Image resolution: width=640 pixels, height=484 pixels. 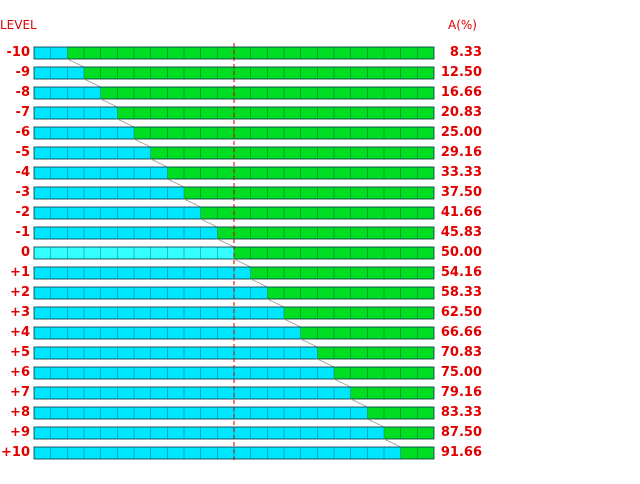 I want to click on level-label: -2, so click(x=22, y=212).